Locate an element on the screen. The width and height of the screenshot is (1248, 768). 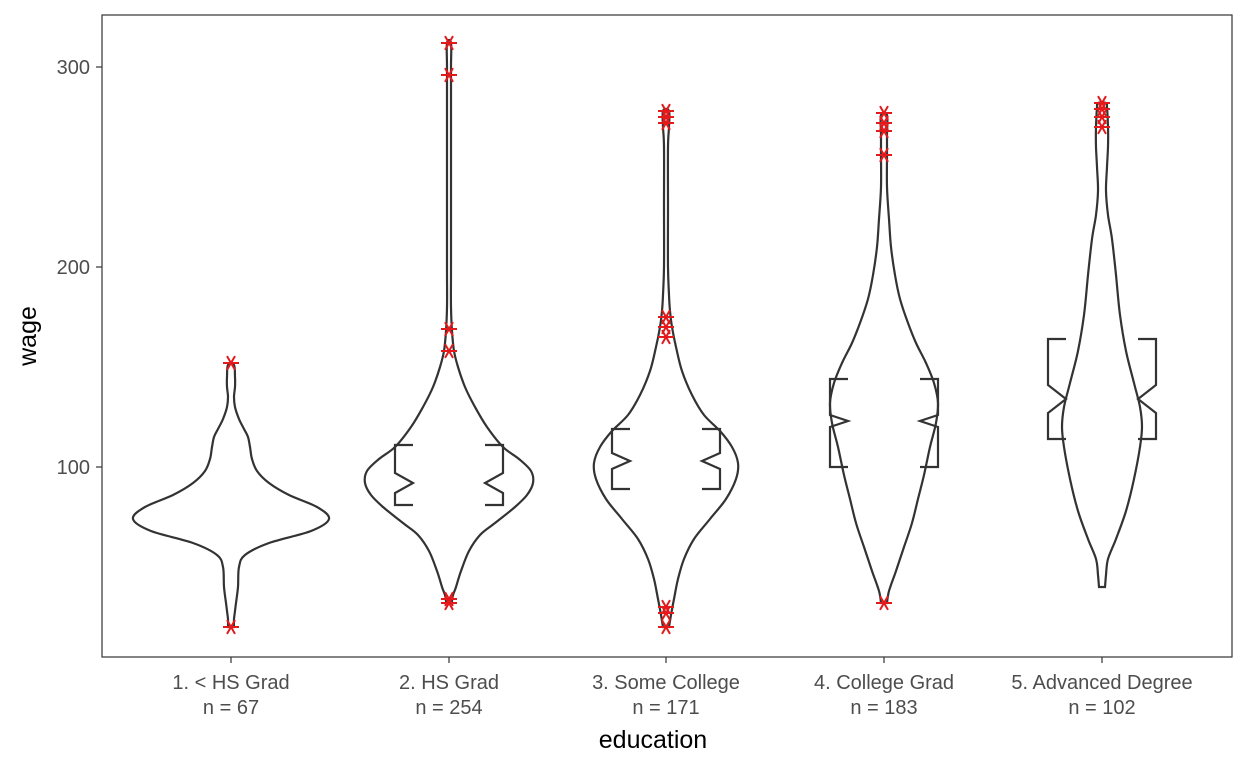
x-tick-label: 3. Some College is located at coordinates (666, 683).